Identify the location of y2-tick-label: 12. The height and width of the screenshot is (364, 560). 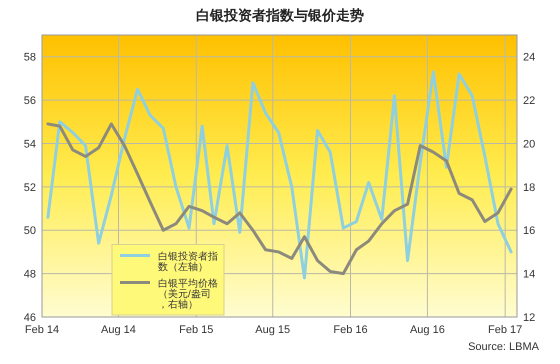
(529, 318).